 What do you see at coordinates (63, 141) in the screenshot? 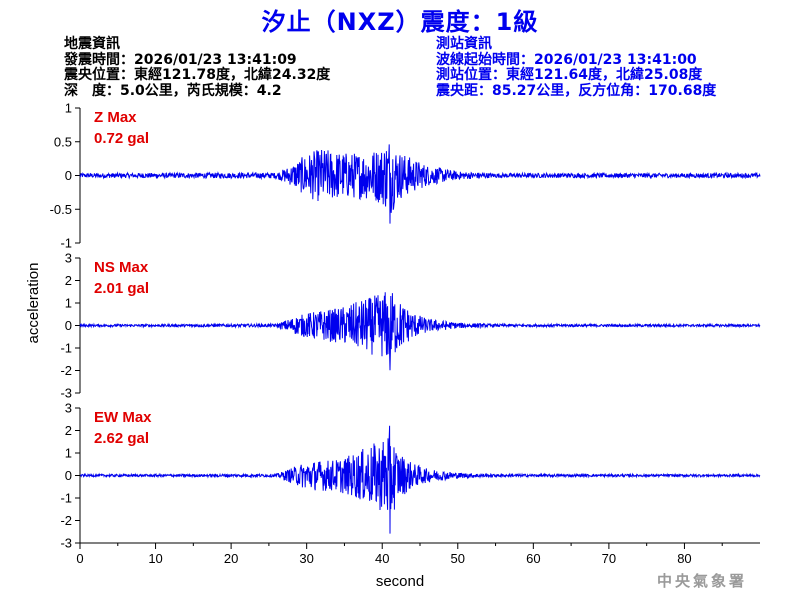
I see `y-tick-label: 0.5` at bounding box center [63, 141].